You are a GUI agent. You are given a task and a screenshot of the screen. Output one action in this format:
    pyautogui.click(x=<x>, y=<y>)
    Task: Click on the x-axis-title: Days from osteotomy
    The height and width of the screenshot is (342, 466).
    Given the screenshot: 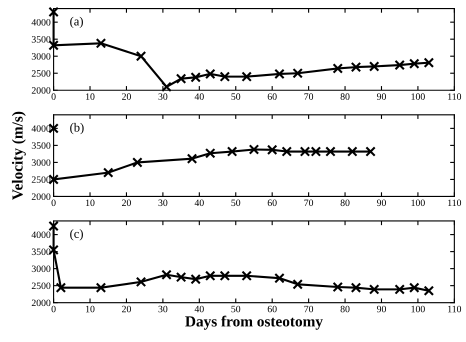 What is the action you would take?
    pyautogui.click(x=254, y=323)
    